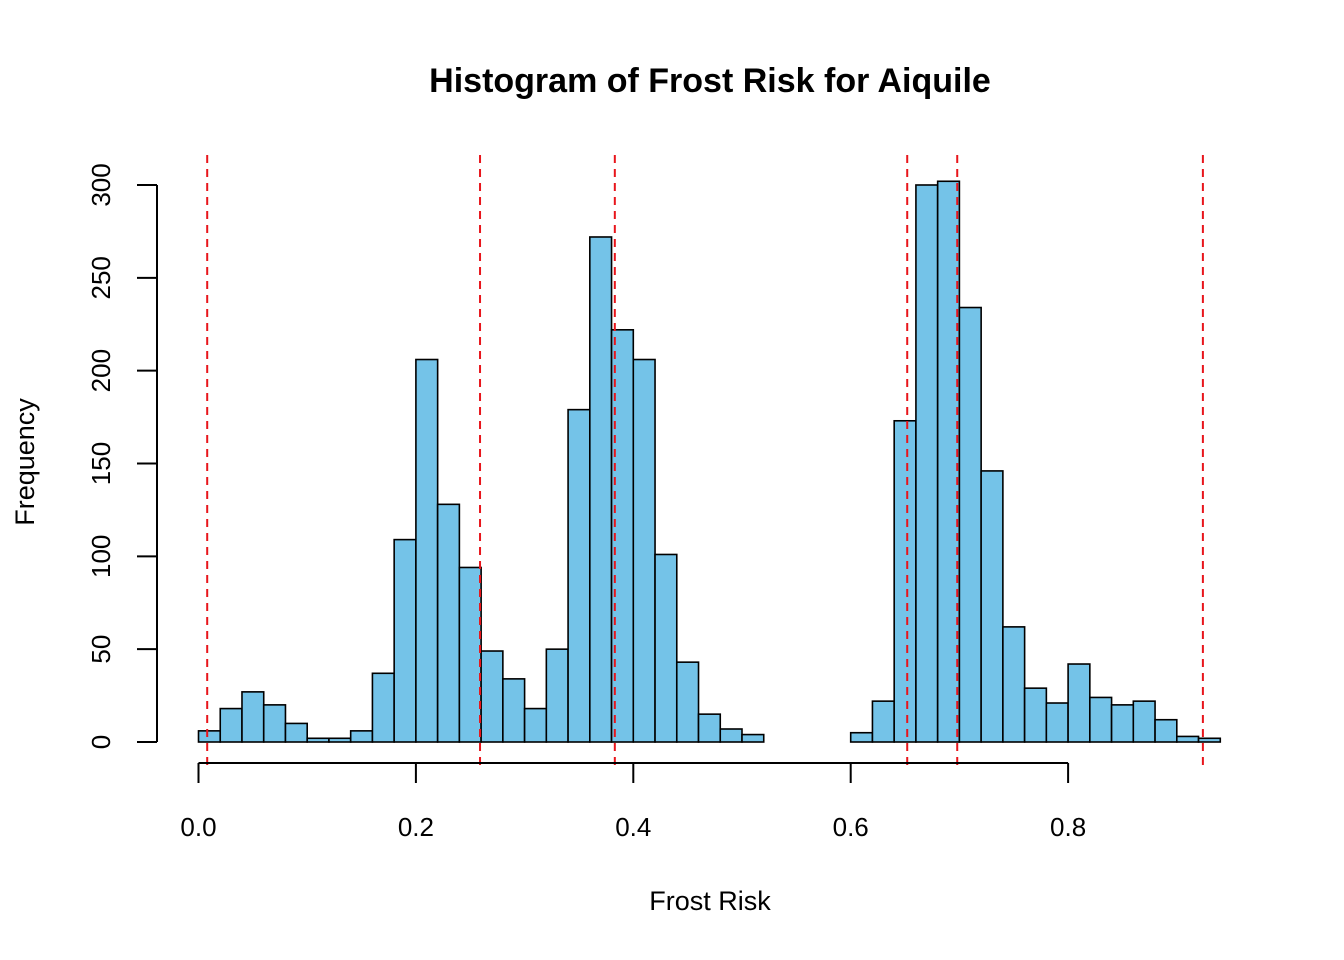 This screenshot has height=960, width=1344. I want to click on x-tick-label: 0.0, so click(198, 827).